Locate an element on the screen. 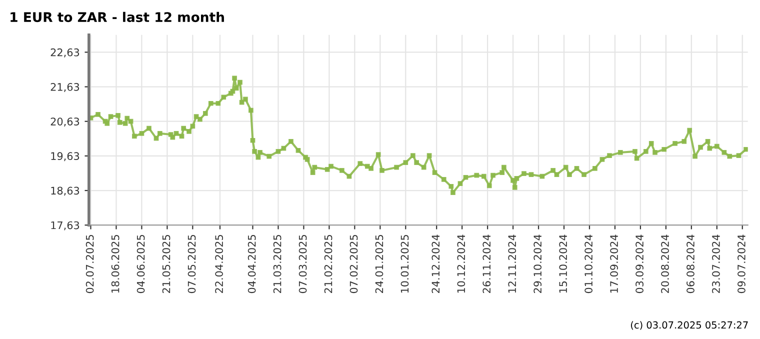 This screenshot has width=760, height=339. x-tick-label: 20.08.2024 is located at coordinates (665, 263).